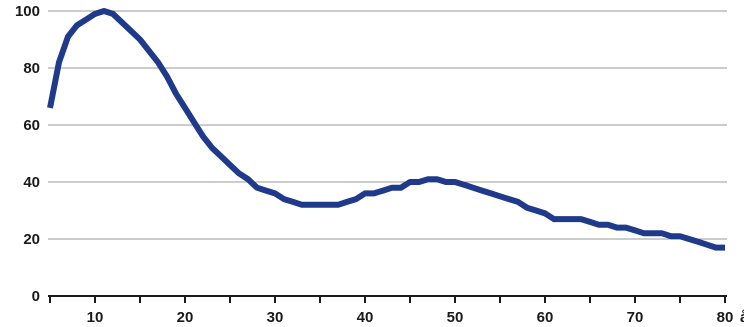 Image resolution: width=744 pixels, height=327 pixels. Describe the element at coordinates (31, 182) in the screenshot. I see `y-tick-label-40: 40` at that location.